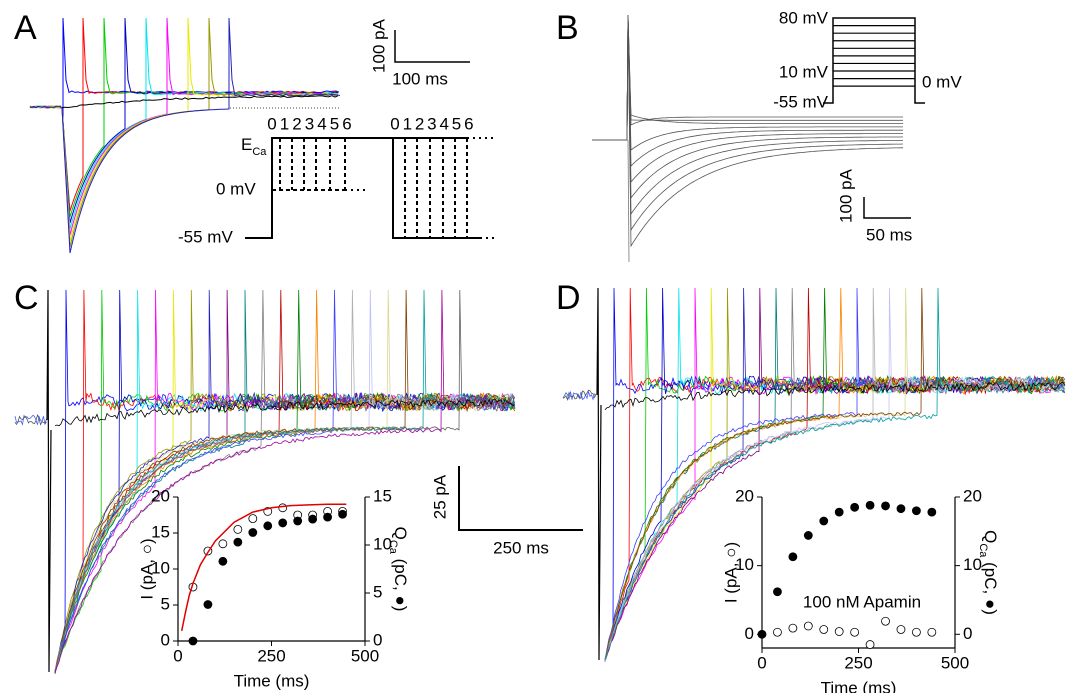 The image size is (1070, 693). What do you see at coordinates (889, 234) in the screenshot?
I see `scale-label: 50 ms` at bounding box center [889, 234].